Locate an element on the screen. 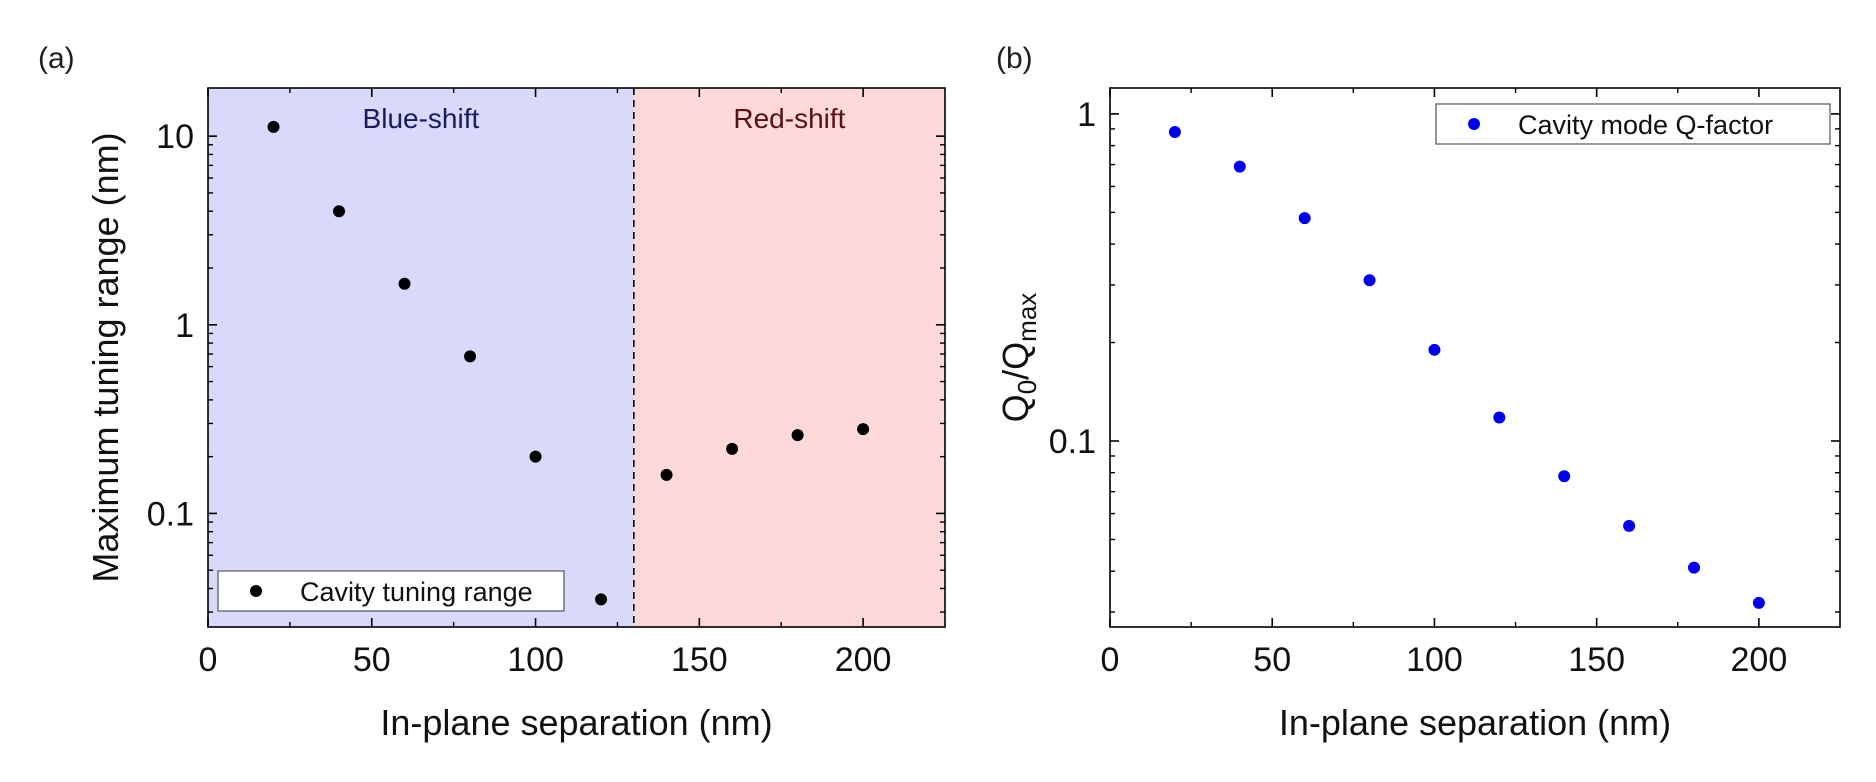 Image resolution: width=1876 pixels, height=782 pixels. panel-b-legend-box is located at coordinates (1633, 124).